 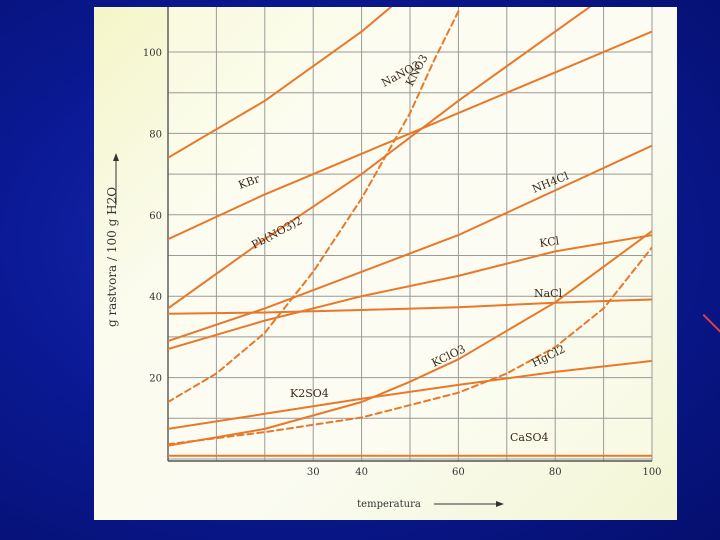 I want to click on x-axis-label: temperatura, so click(x=389, y=504).